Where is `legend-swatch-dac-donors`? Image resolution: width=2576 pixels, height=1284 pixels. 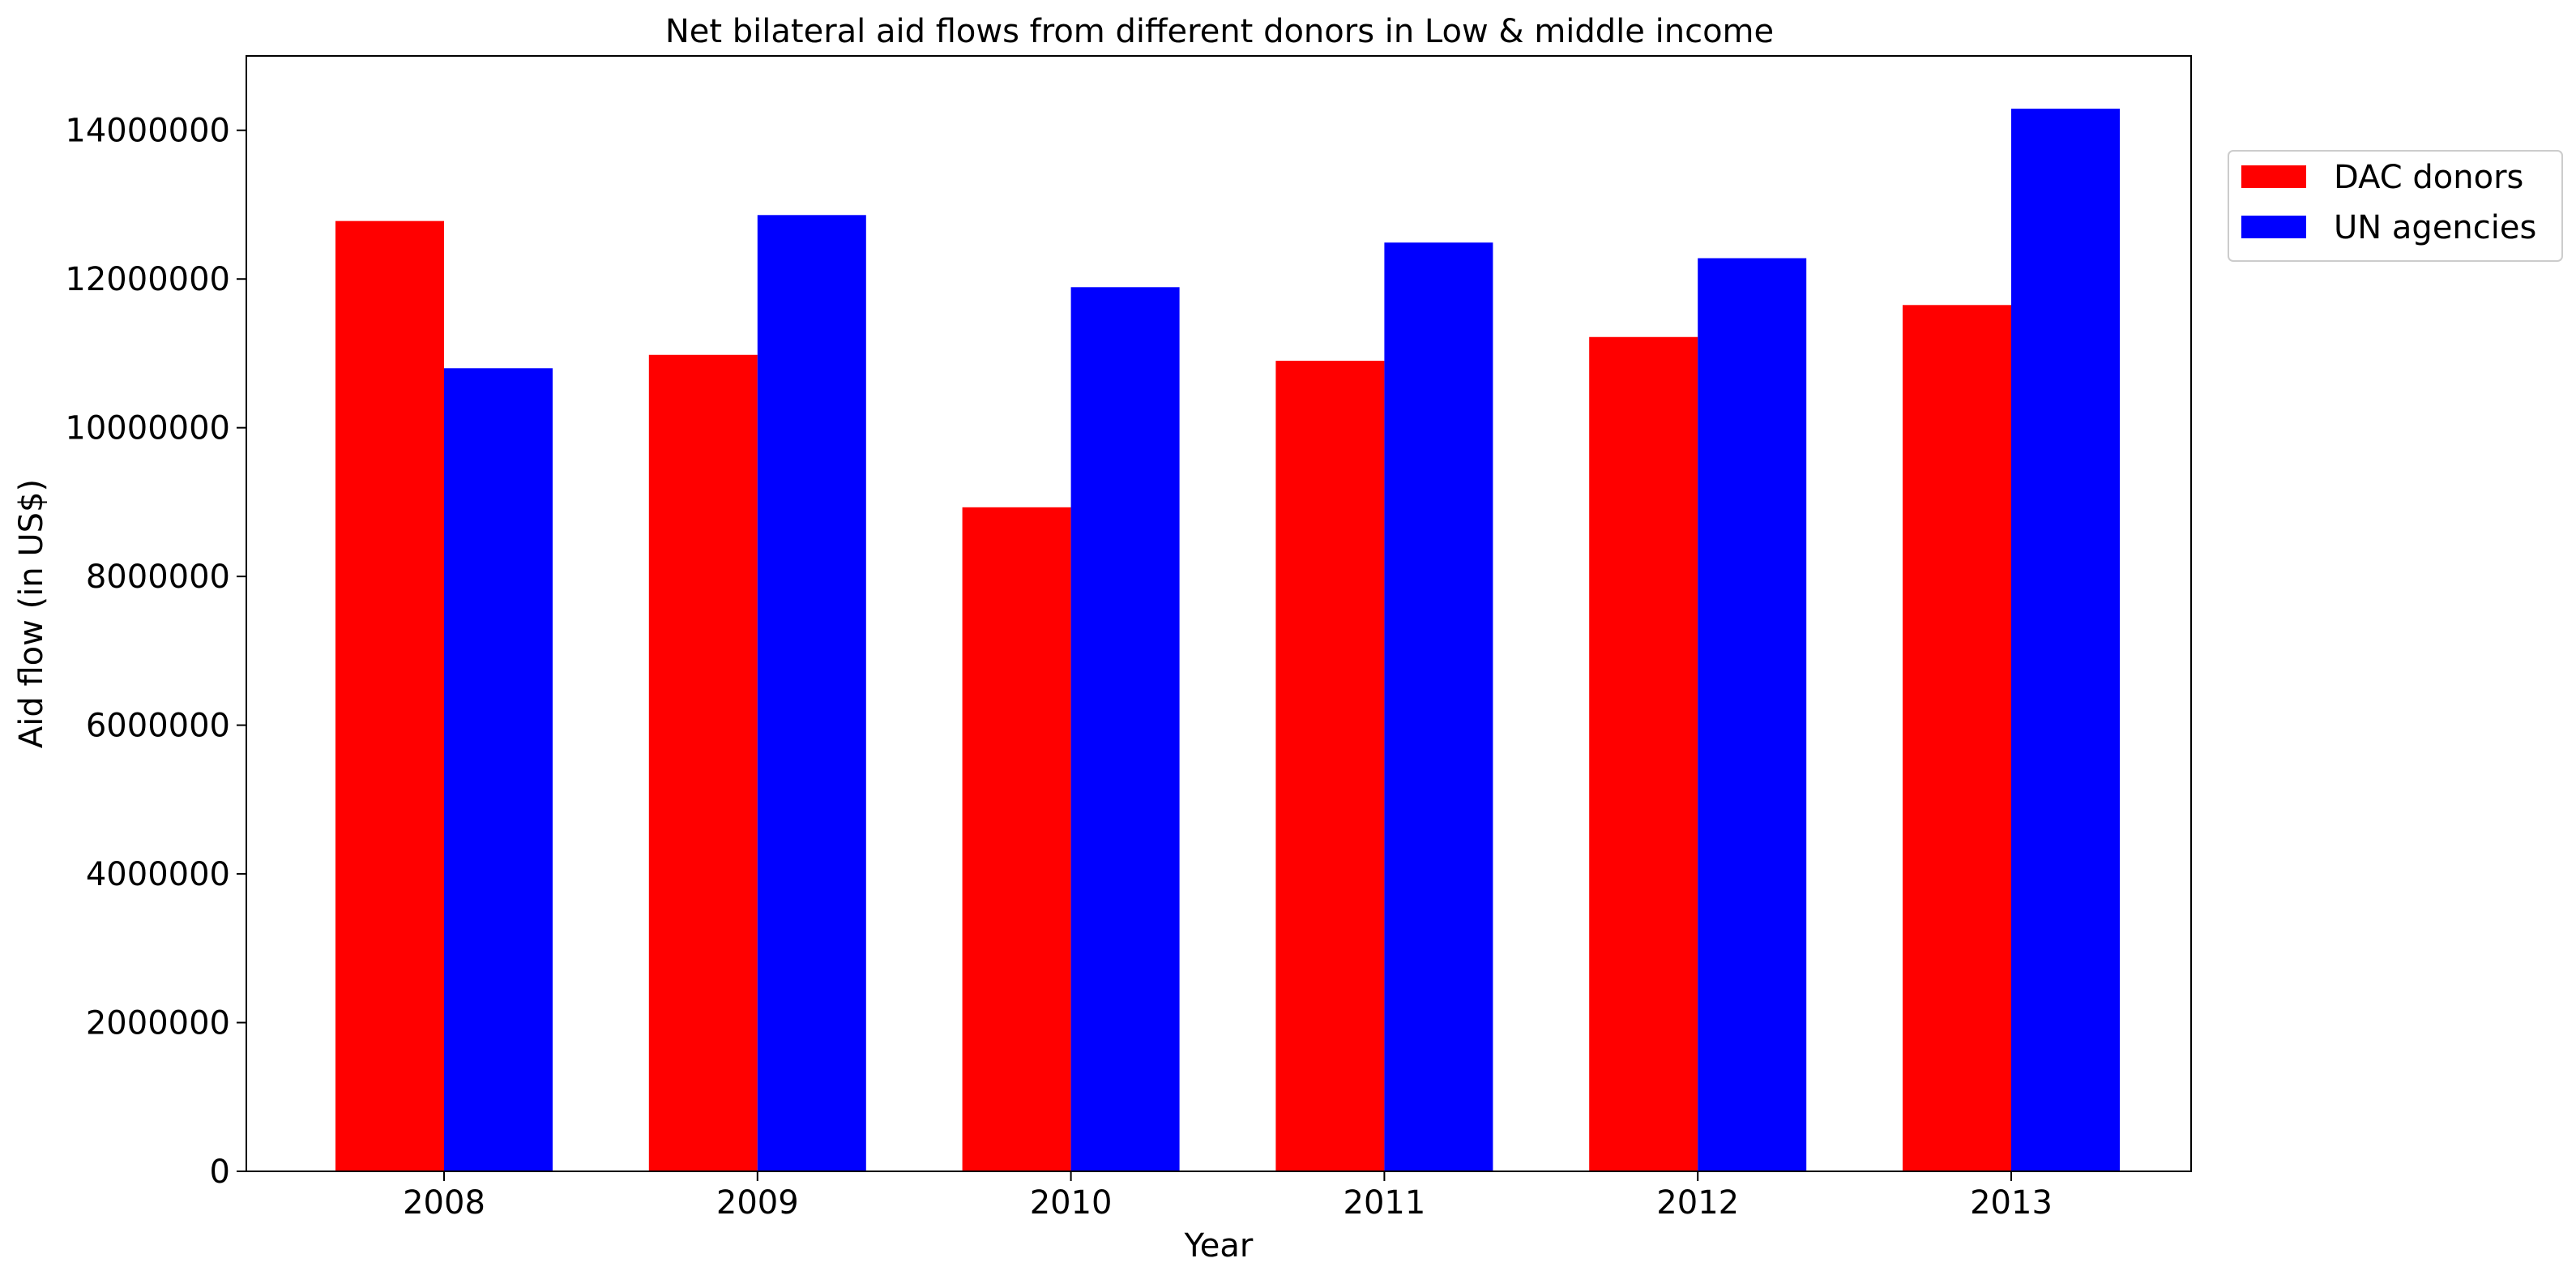
legend-swatch-dac-donors is located at coordinates (2273, 176).